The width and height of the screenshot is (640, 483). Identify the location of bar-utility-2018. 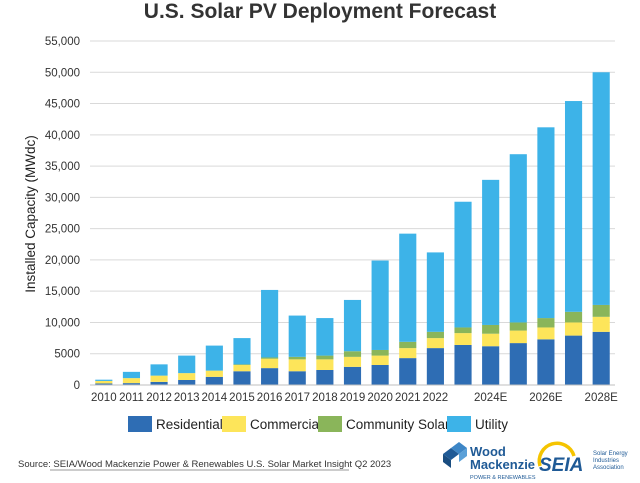
(325, 337).